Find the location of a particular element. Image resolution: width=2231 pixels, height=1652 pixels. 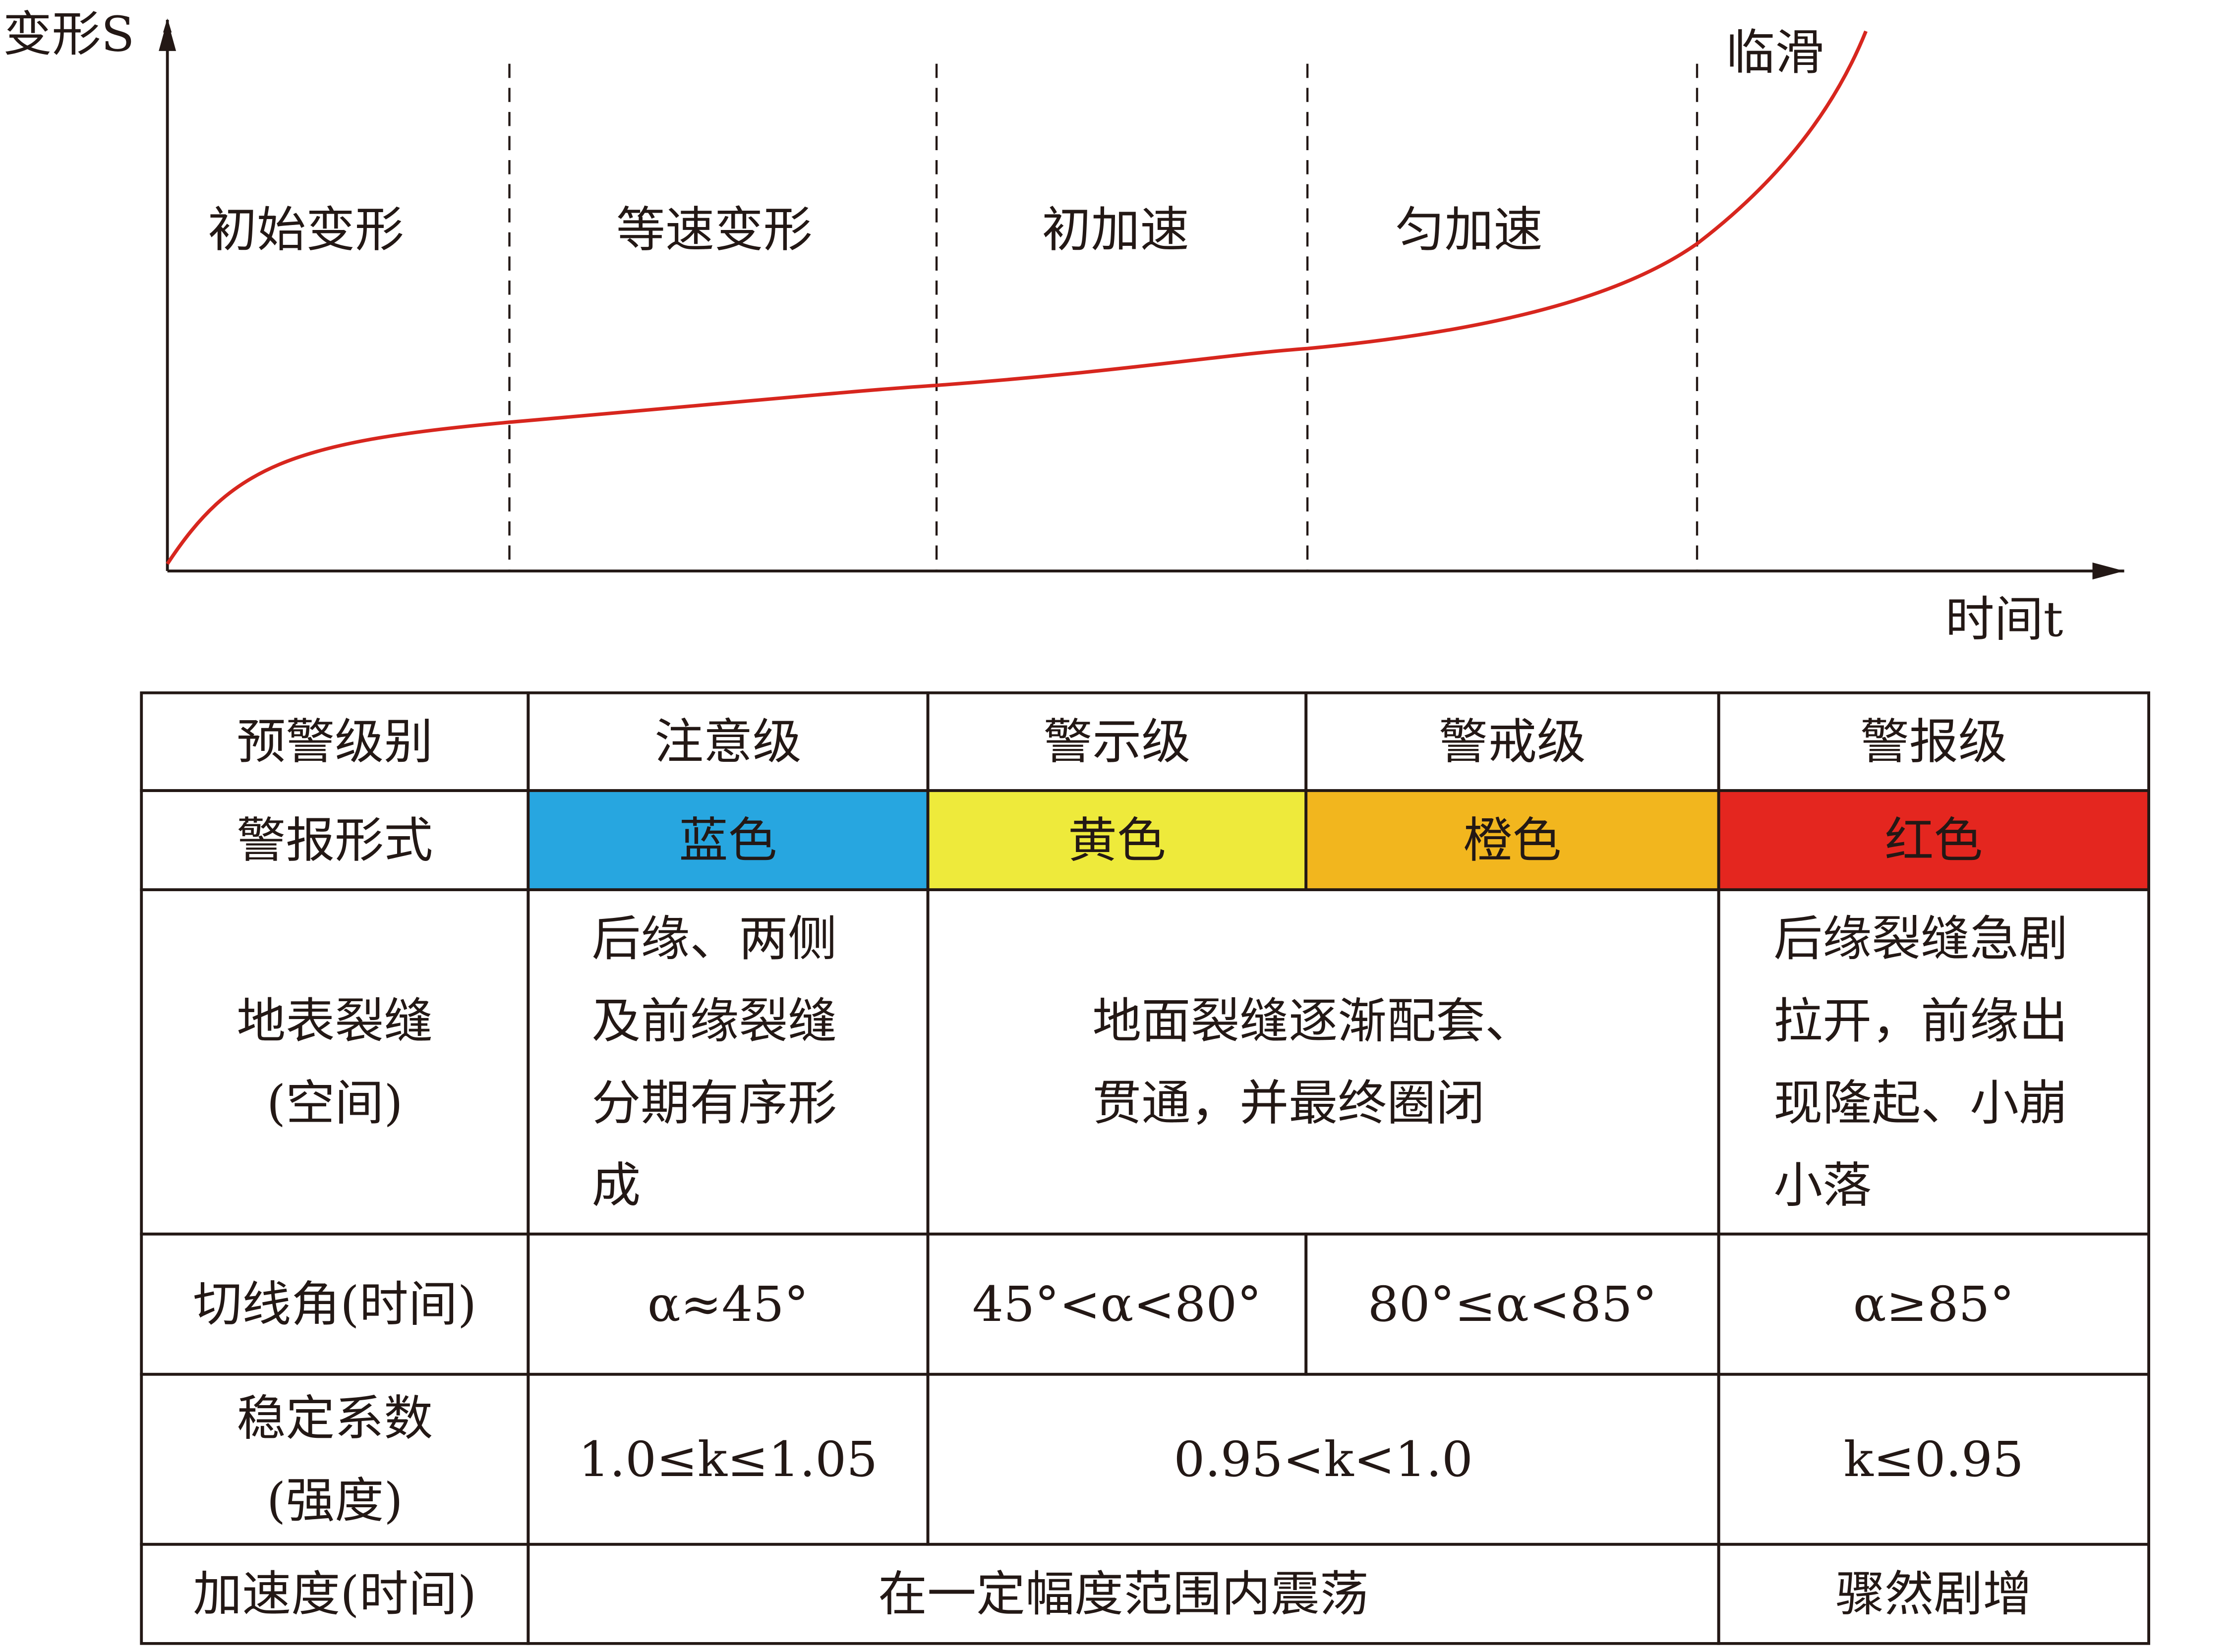

stage-label: 匀加速 is located at coordinates (1469, 230).